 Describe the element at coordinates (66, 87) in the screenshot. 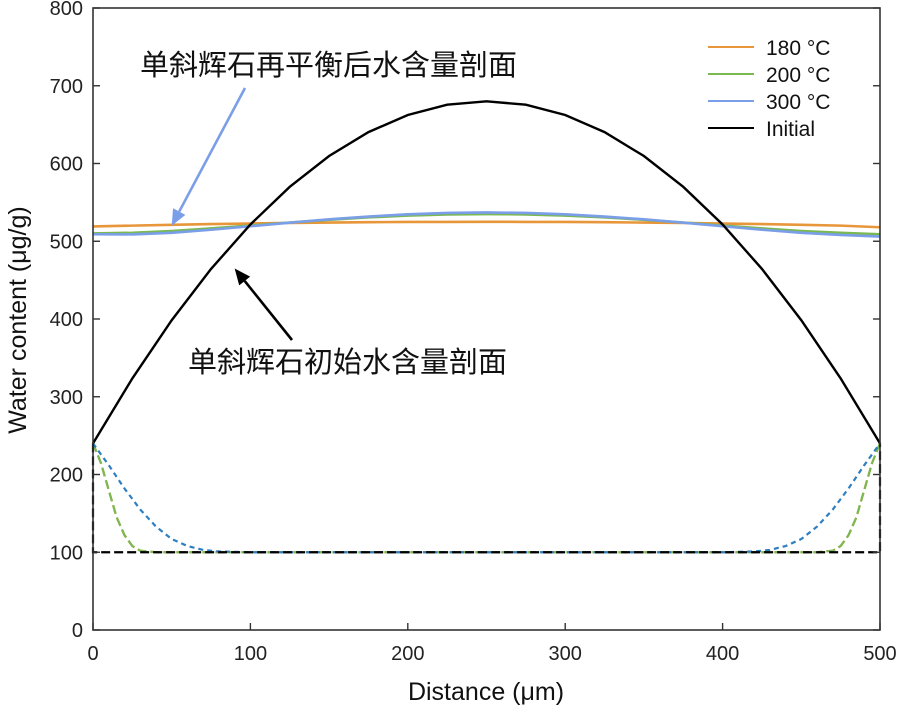

I see `y-tick-label: 700` at that location.